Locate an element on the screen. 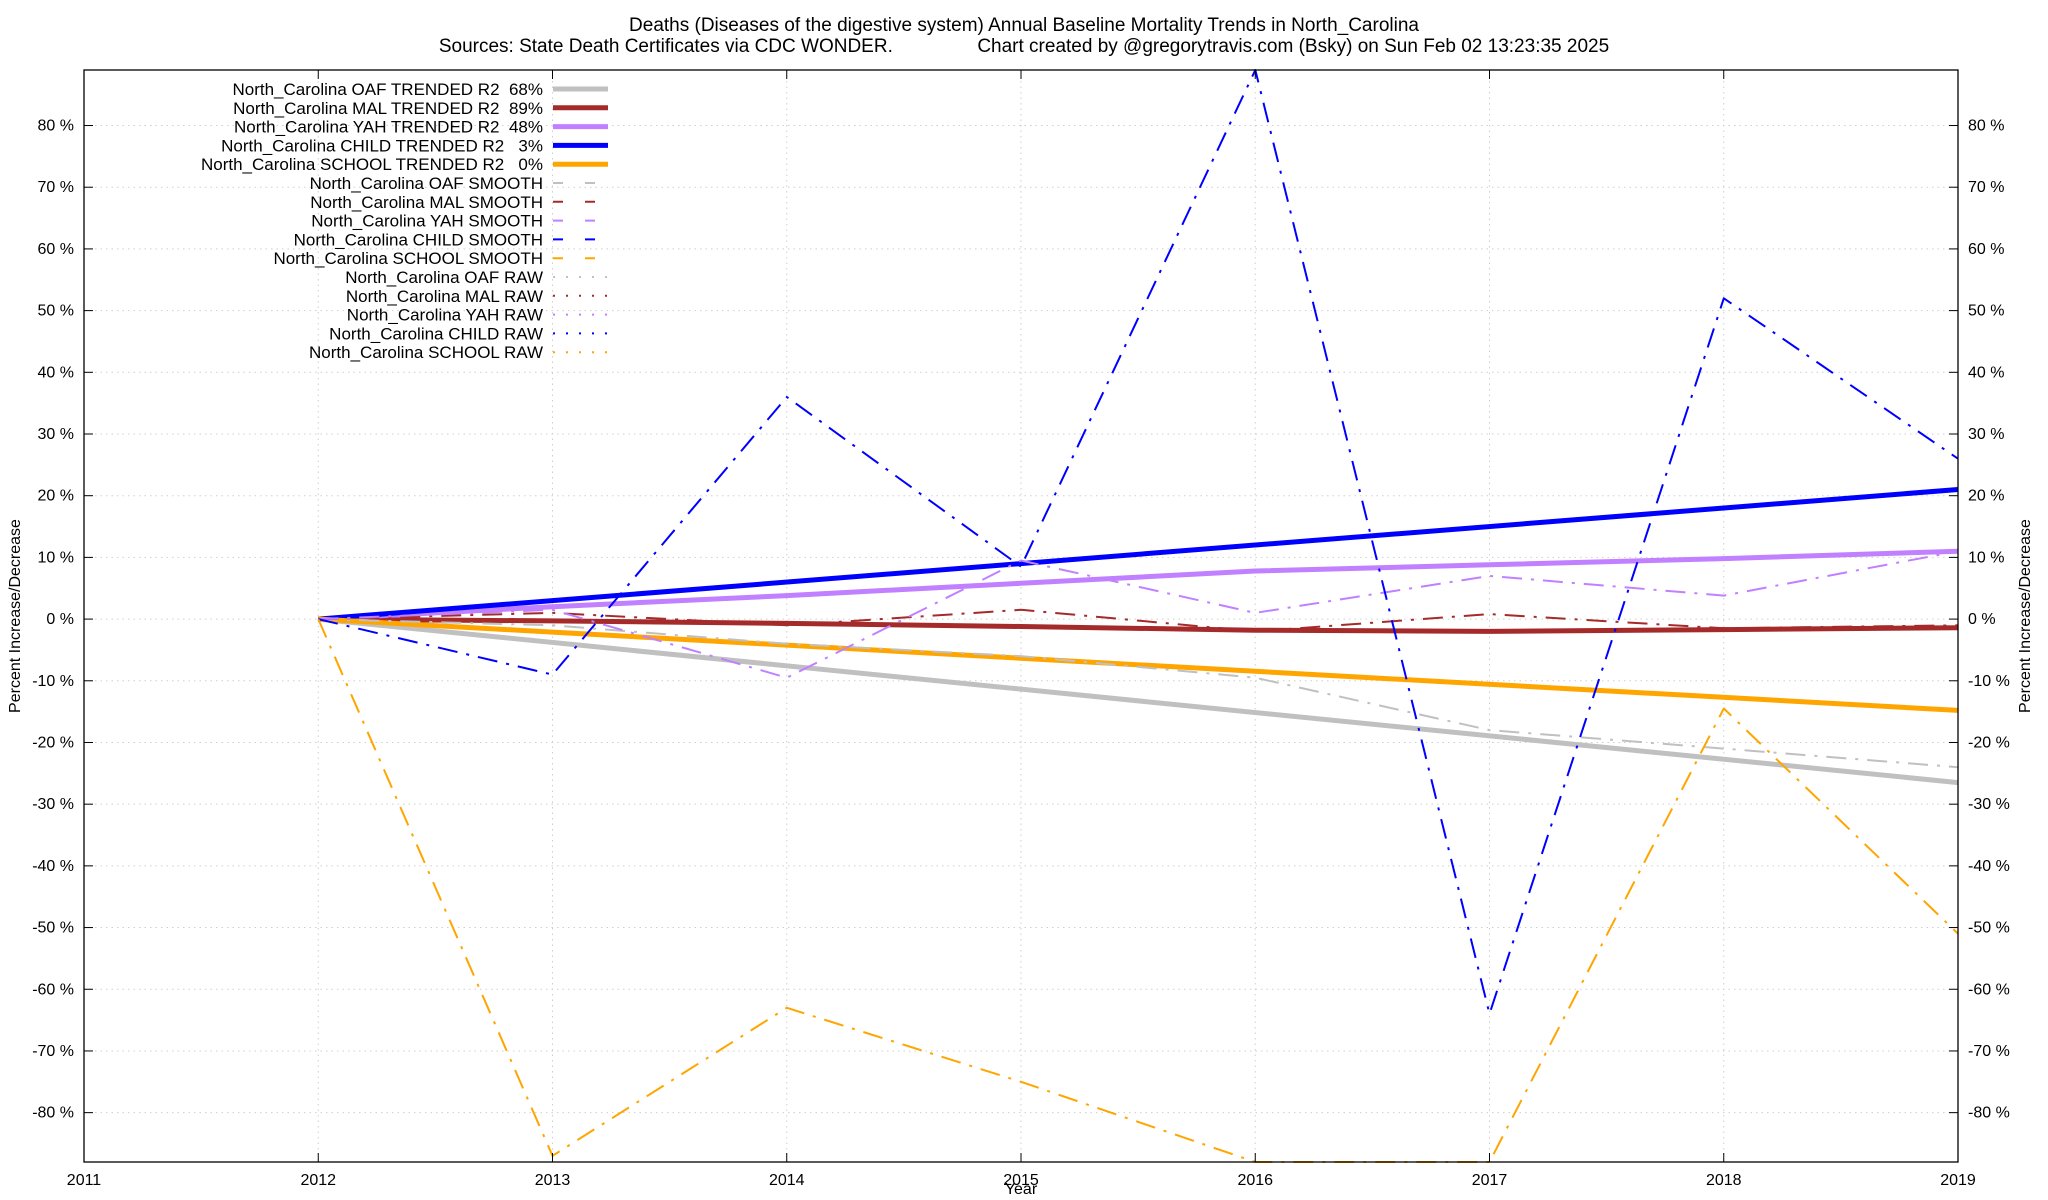  y-tick-label-left: -50 % is located at coordinates (53, 928).